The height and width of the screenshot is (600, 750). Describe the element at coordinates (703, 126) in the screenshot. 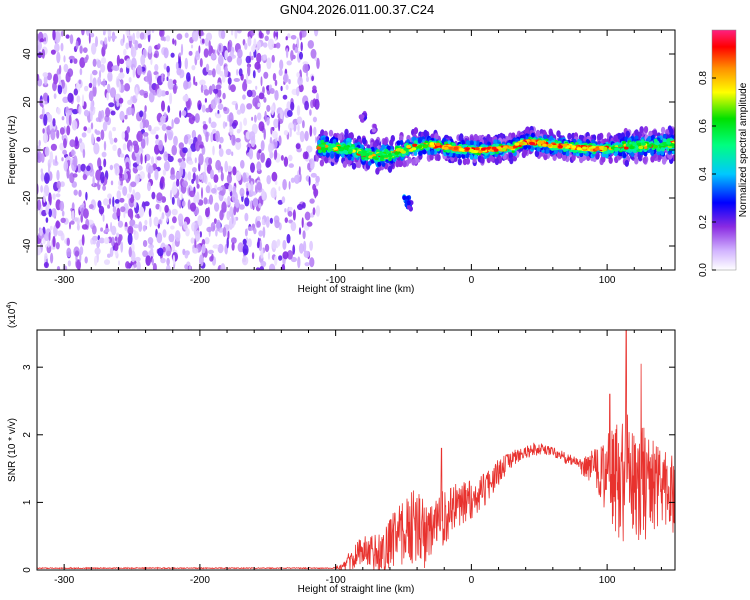

I see `colorbar-tick-label: 0.6` at that location.